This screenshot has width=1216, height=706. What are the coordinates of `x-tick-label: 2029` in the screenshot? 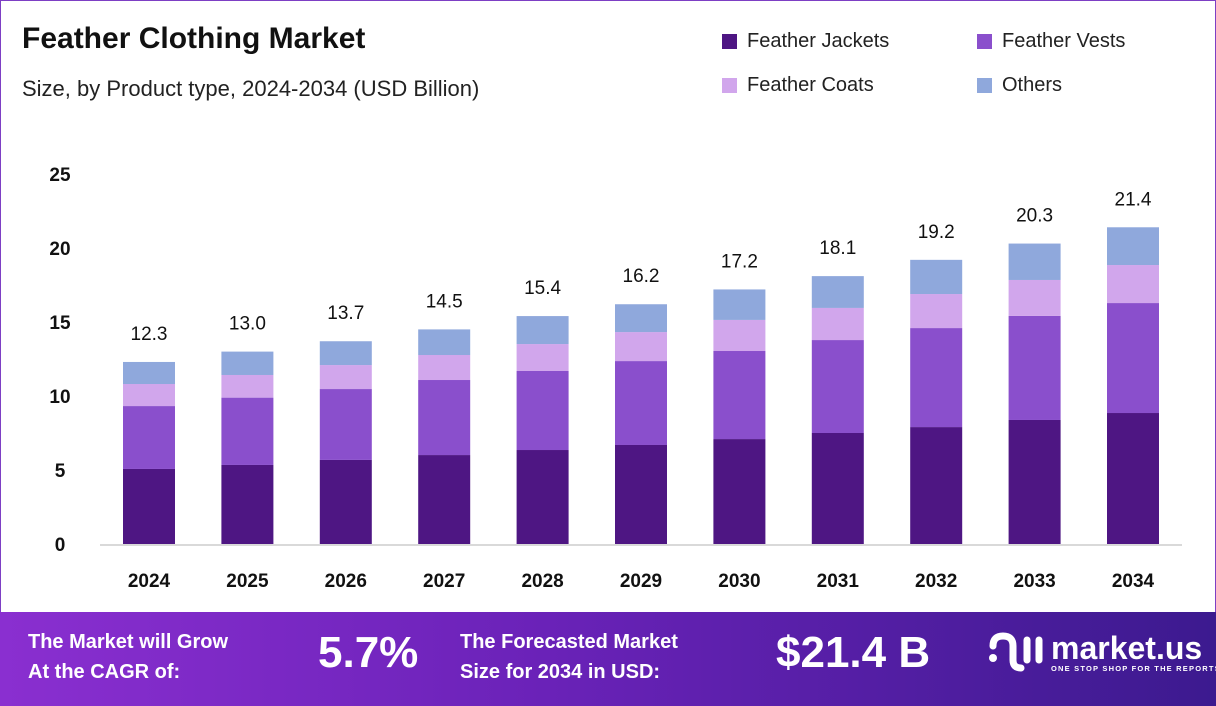 It's located at (641, 581).